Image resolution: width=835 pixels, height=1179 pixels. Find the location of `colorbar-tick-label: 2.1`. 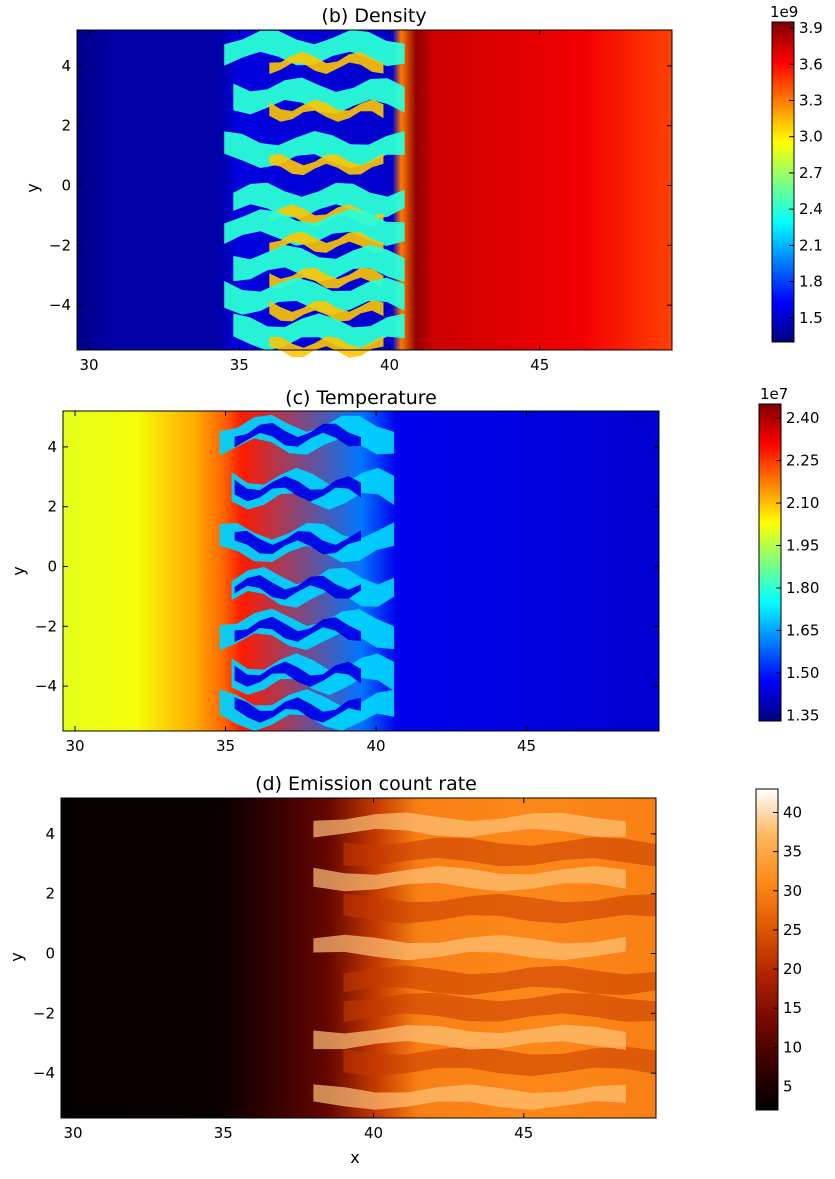

colorbar-tick-label: 2.1 is located at coordinates (811, 245).